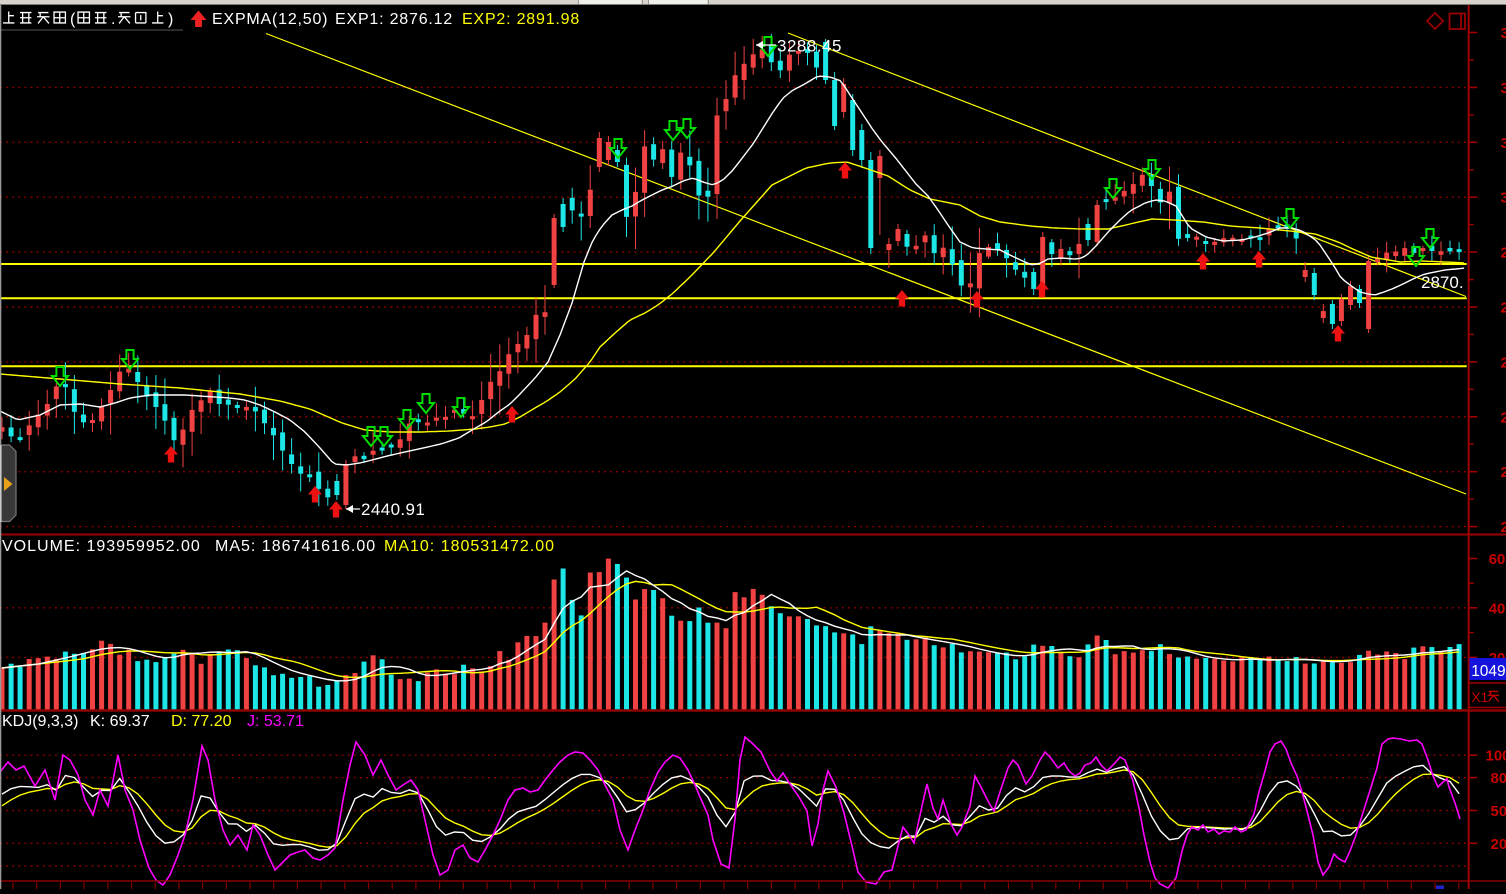 This screenshot has height=894, width=1506. Describe the element at coordinates (1503, 417) in the screenshot. I see `svg-text: 2600` at that location.